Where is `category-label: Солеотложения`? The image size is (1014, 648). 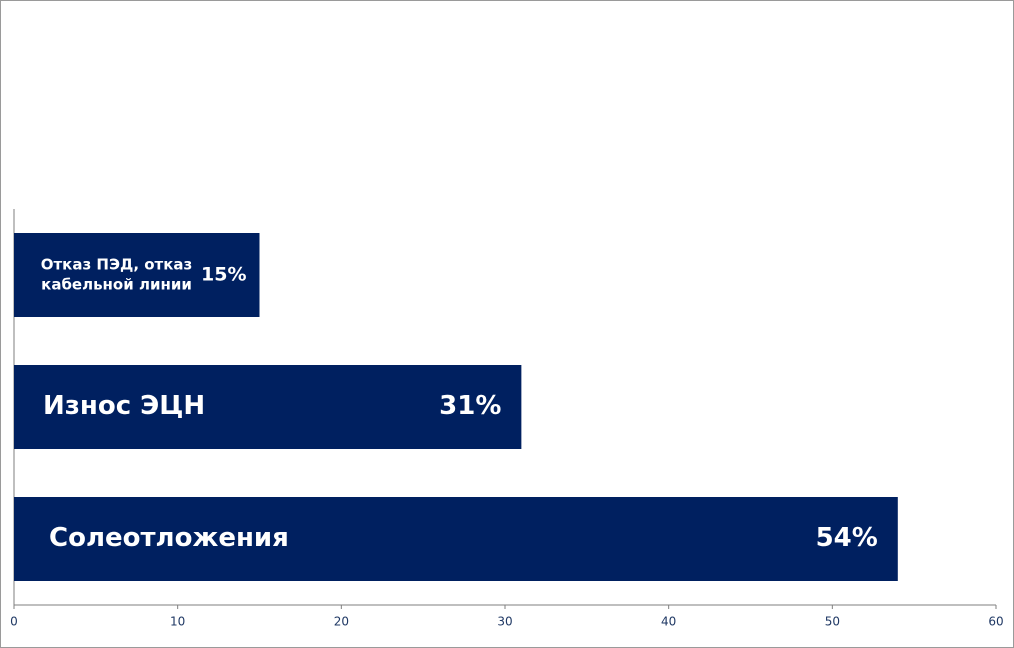
category-label: Солеотложения is located at coordinates (169, 538).